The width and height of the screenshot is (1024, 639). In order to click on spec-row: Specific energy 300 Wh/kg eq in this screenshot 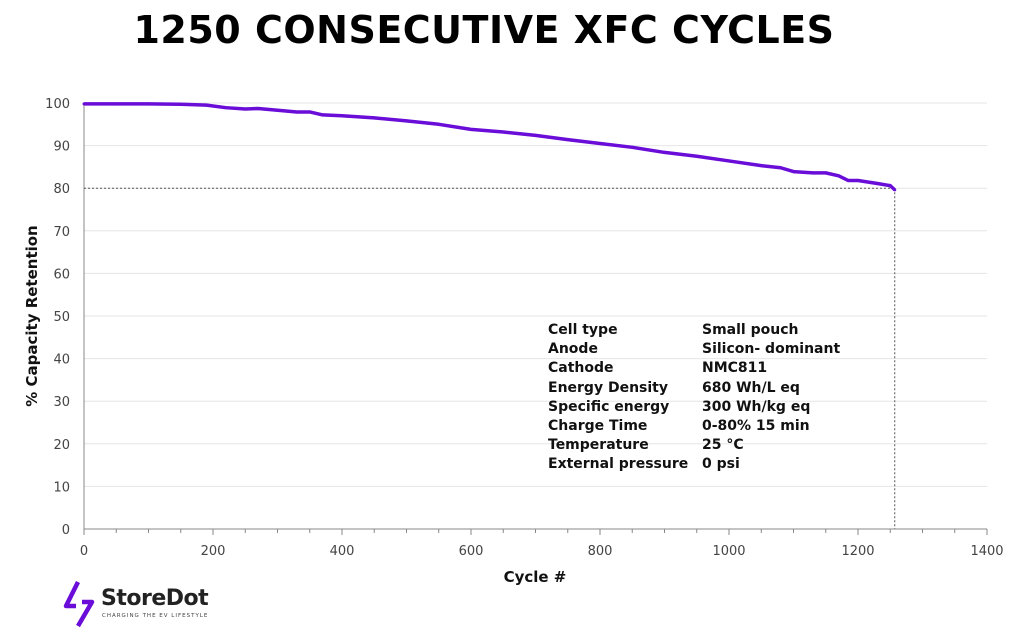, I will do `click(694, 407)`.